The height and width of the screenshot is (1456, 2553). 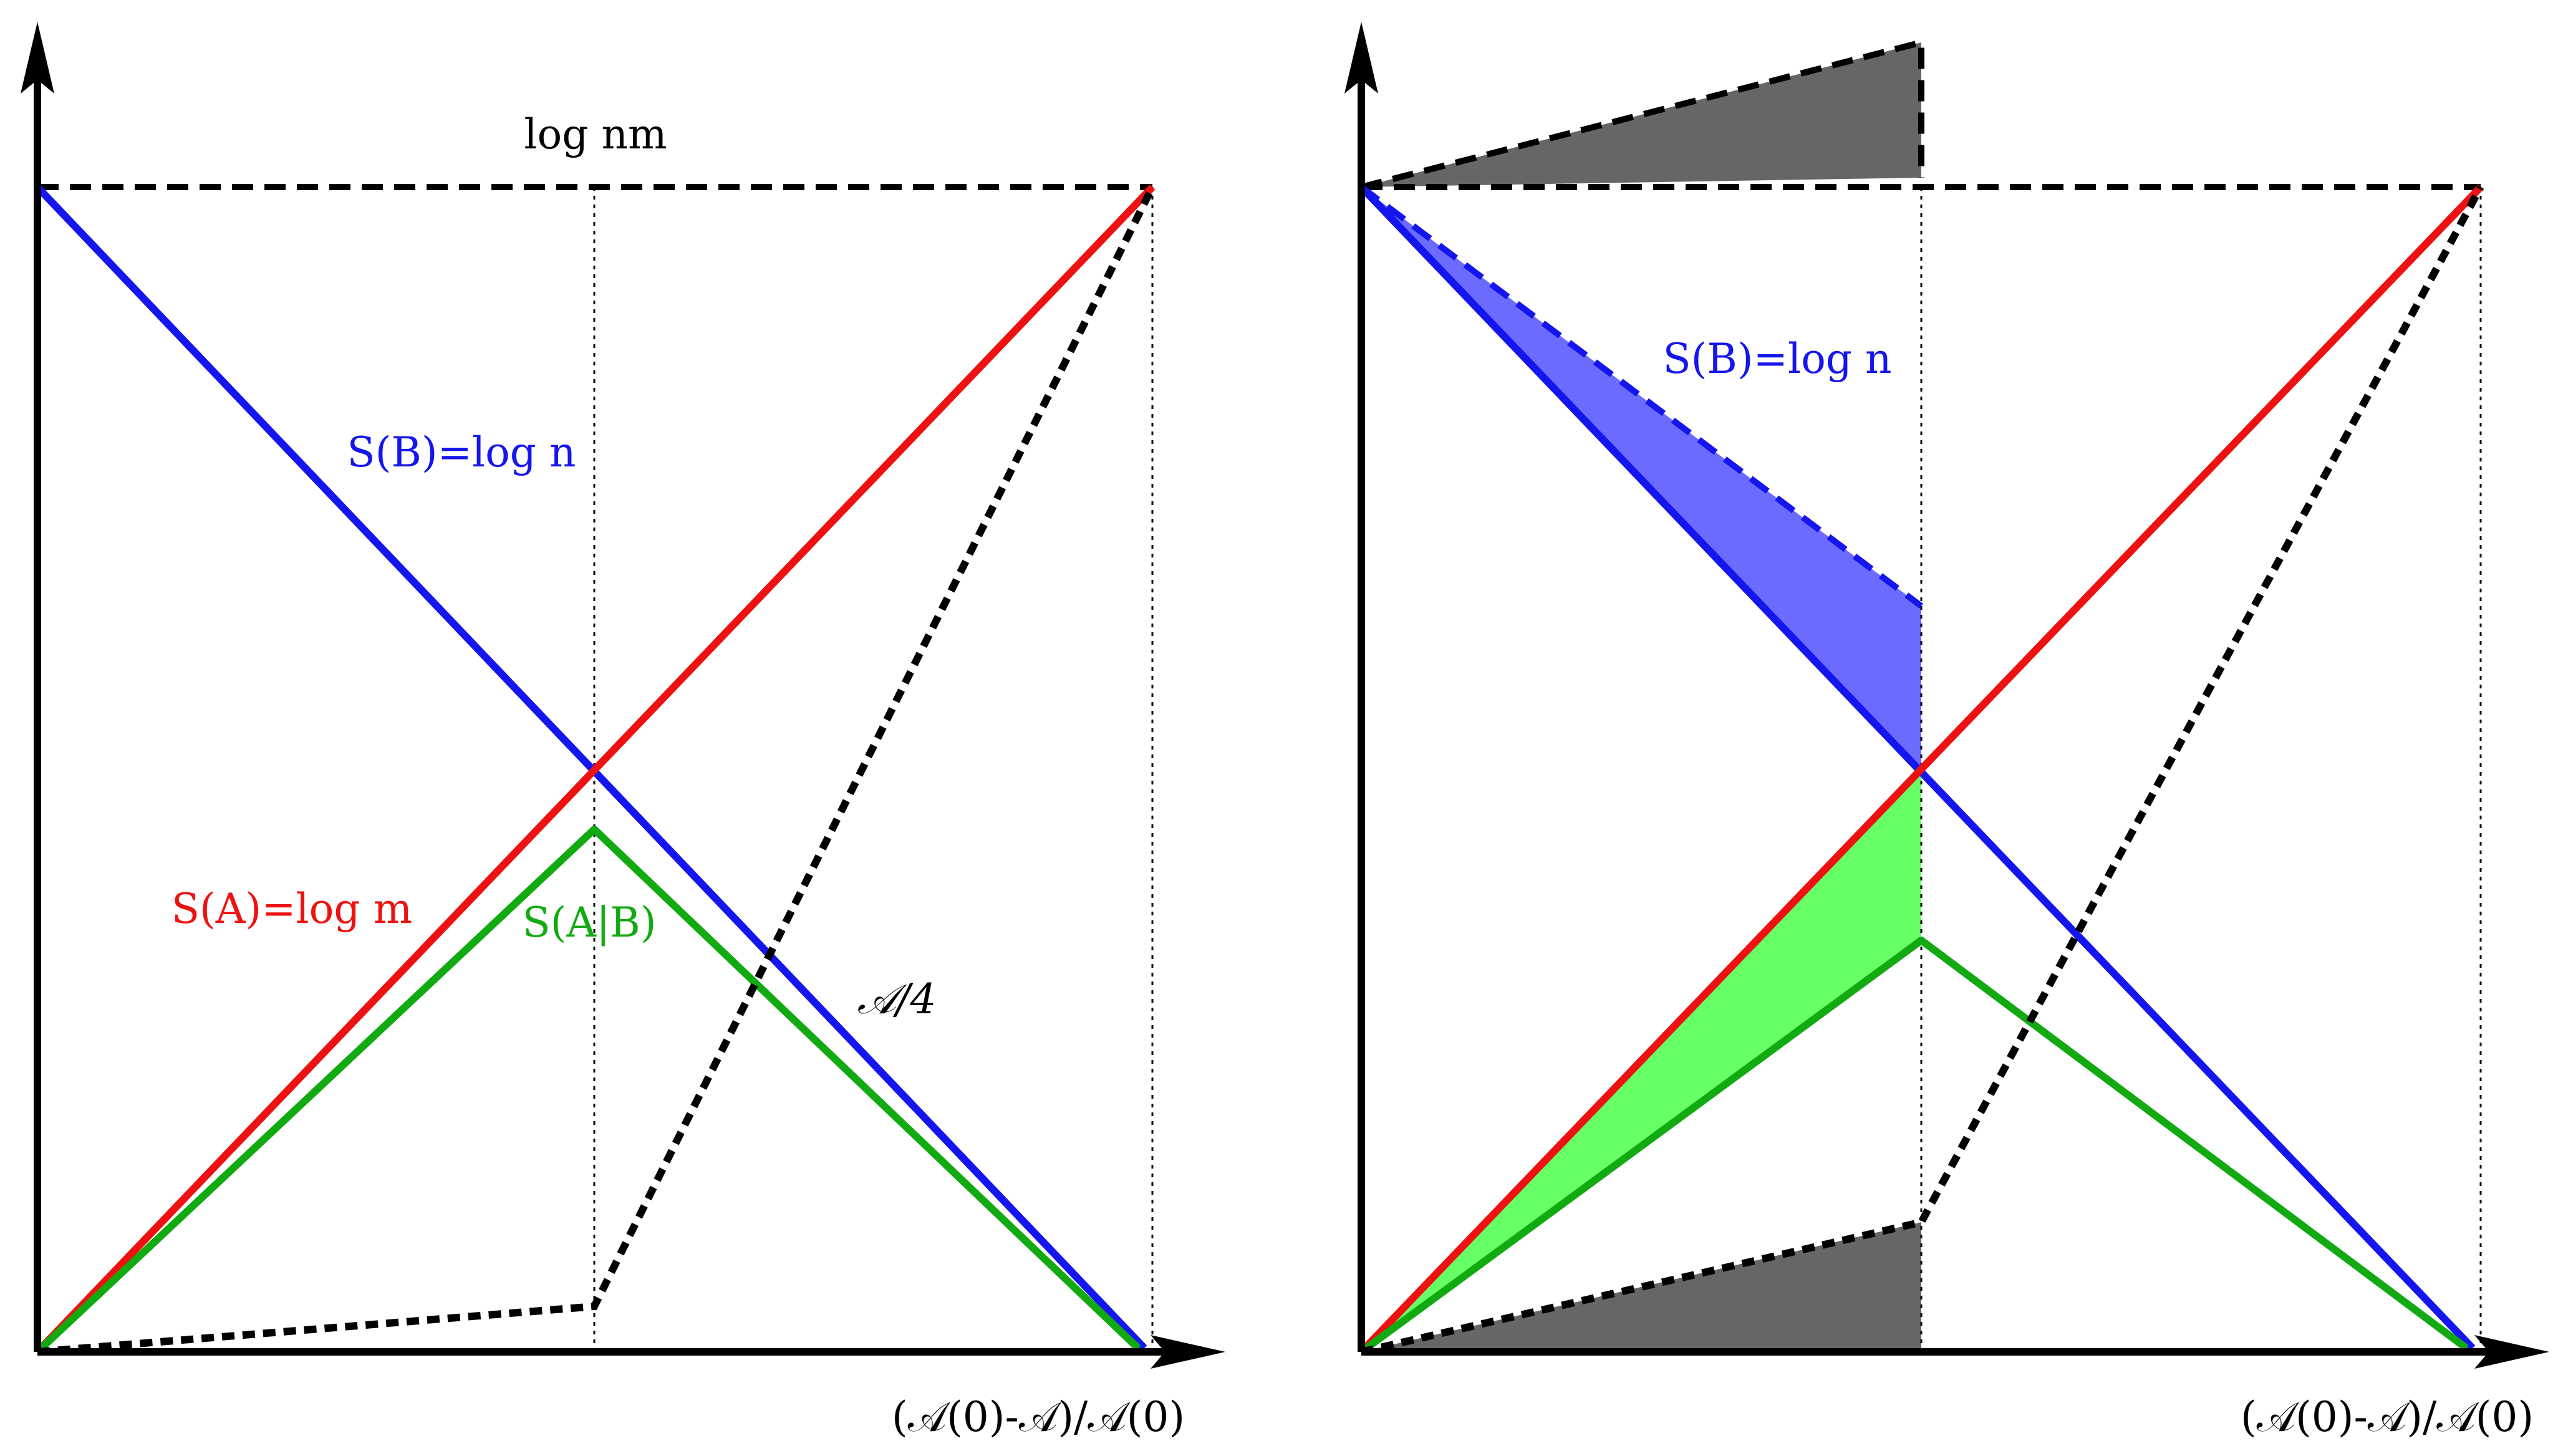 What do you see at coordinates (595, 134) in the screenshot?
I see `left-top-label: log nm` at bounding box center [595, 134].